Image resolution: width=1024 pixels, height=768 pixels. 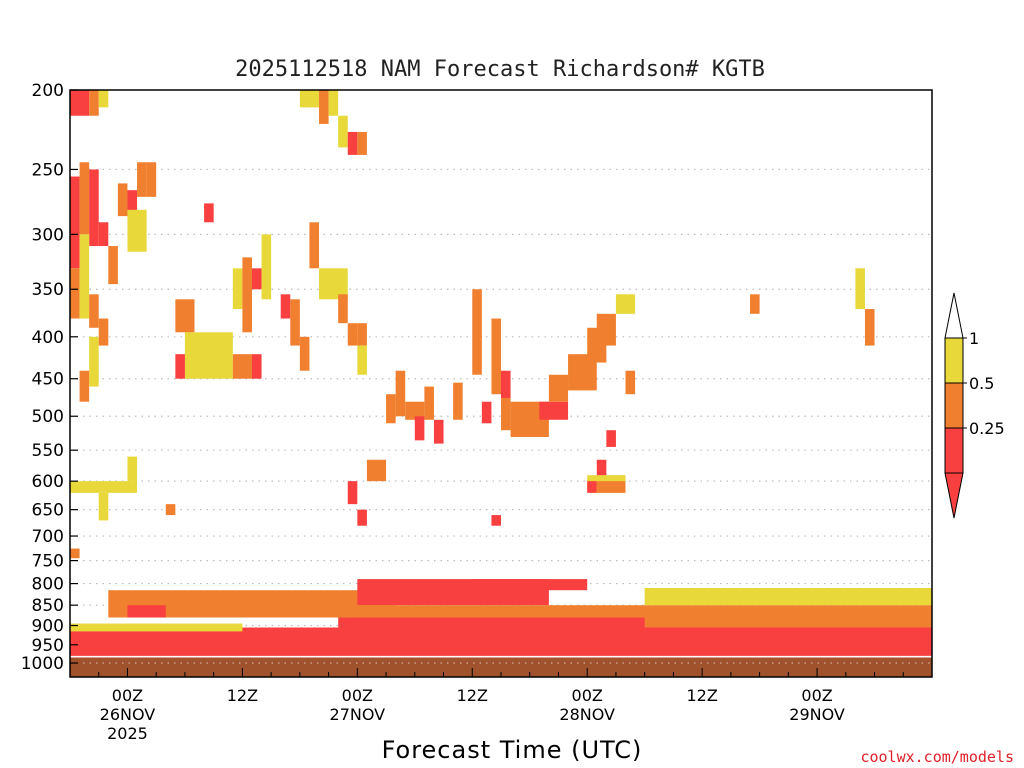 What do you see at coordinates (127, 733) in the screenshot?
I see `x-tick-year: 2025` at bounding box center [127, 733].